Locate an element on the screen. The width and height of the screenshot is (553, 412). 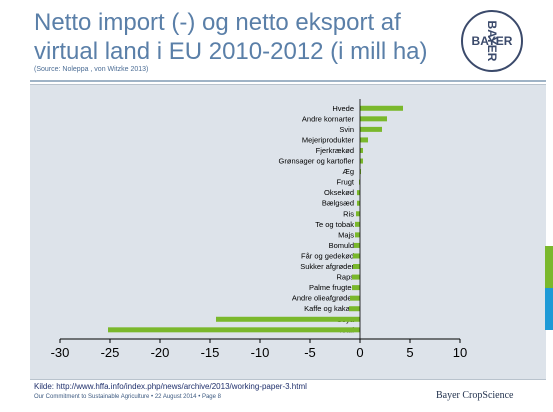
brand-name: Bayer CropScience is located at coordinates (475, 395).